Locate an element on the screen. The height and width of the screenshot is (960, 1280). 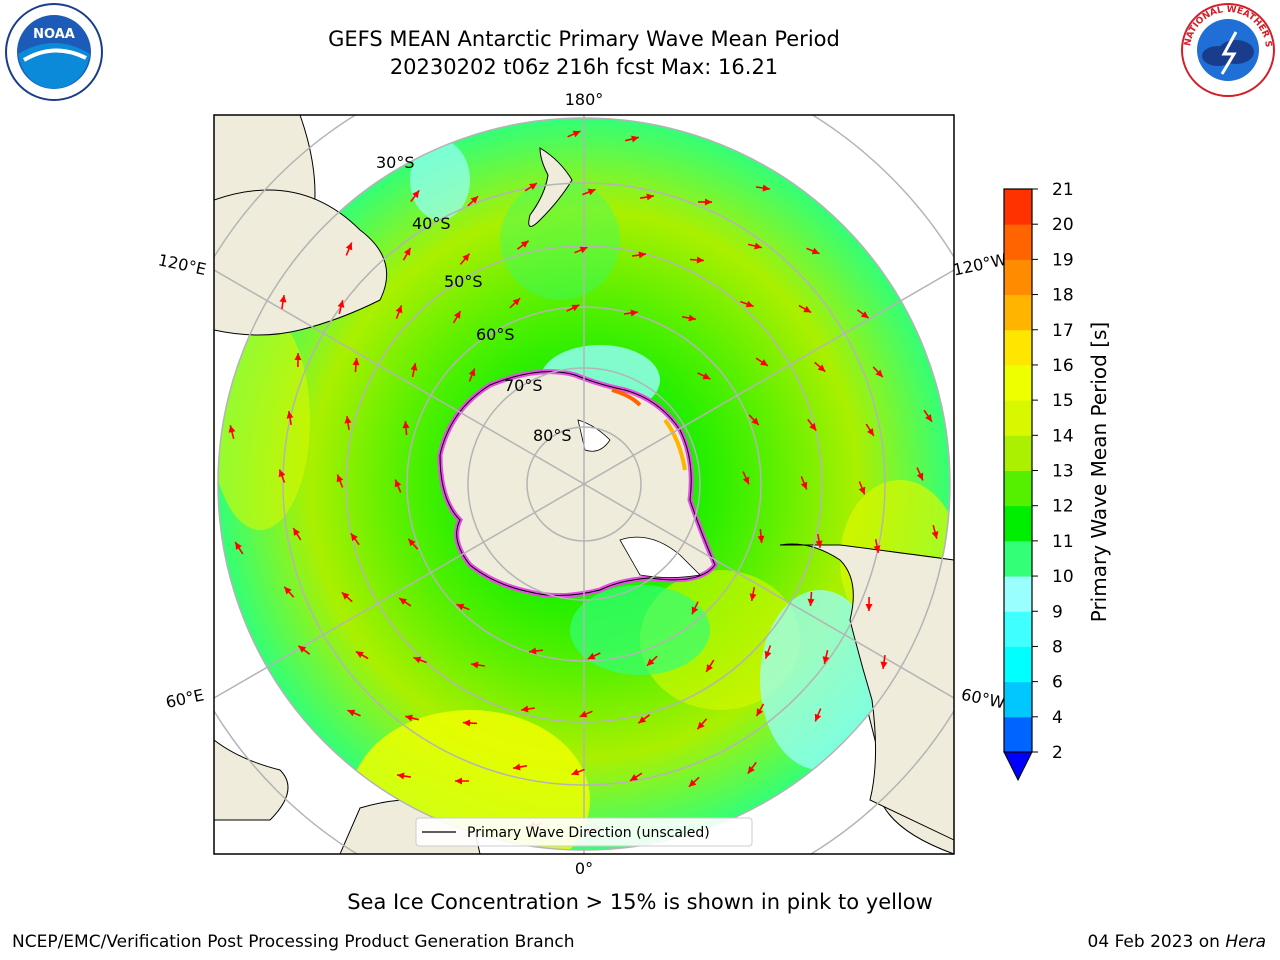
colorbar-ticks: 2 4 6 8 9 10 11 12 13 14 15 16 17 18 19 20 21 is located at coordinates (1053, 471).